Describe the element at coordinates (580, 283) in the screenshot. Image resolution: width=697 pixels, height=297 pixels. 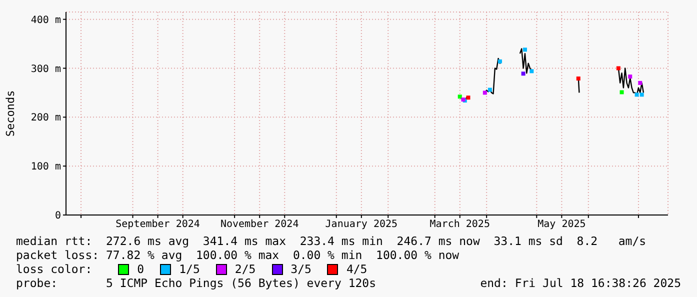
I see `text: end: Fri Jul 18 16:38:26 2025` at that location.